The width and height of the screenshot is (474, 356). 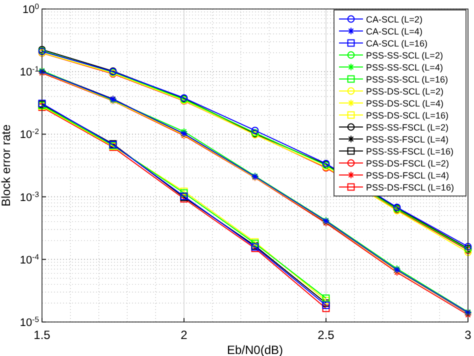 What do you see at coordinates (6, 165) in the screenshot?
I see `y-axis-title: Block error rate` at bounding box center [6, 165].